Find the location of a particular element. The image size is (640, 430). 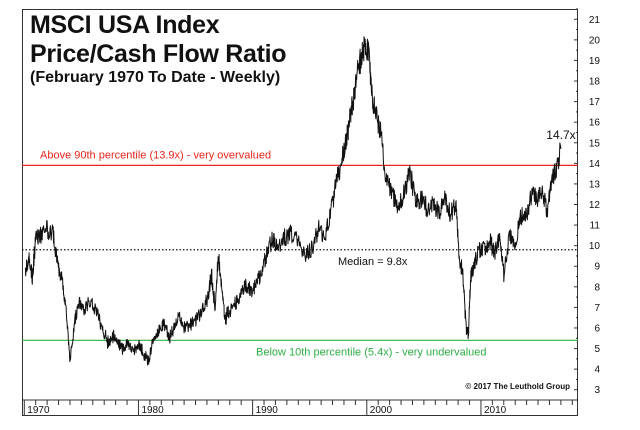

y-tick-label: 18 is located at coordinates (595, 82).